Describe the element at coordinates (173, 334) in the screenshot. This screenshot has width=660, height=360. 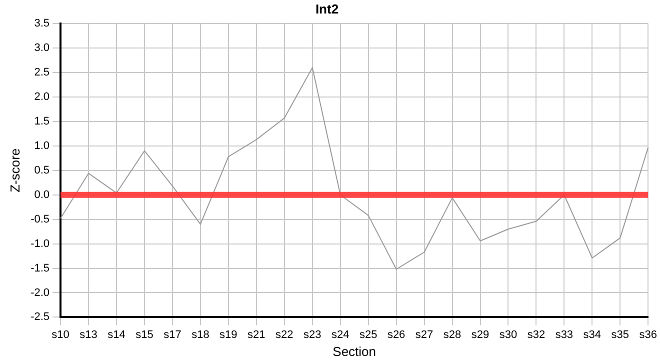
I see `x-tick-label: s17` at that location.